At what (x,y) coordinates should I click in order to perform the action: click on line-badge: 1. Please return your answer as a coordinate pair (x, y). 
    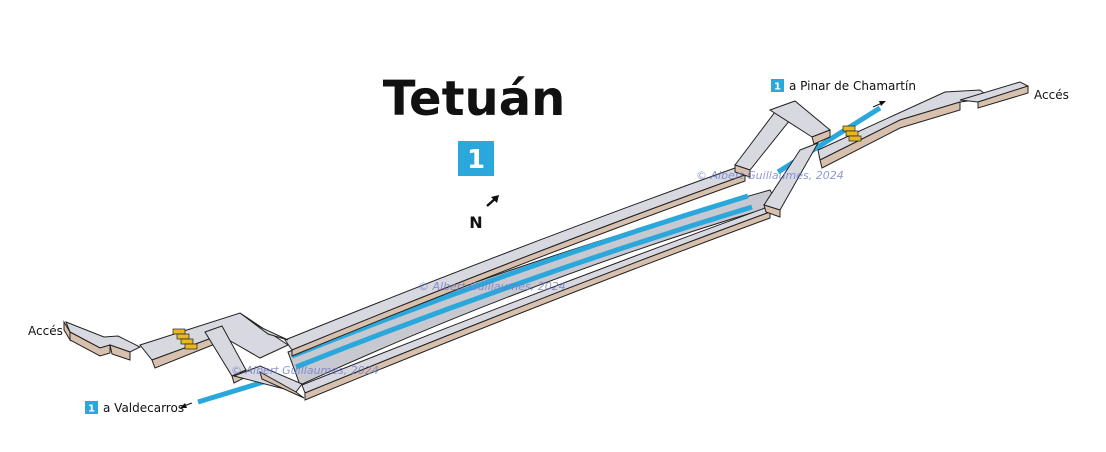
    Looking at the image, I should click on (476, 158).